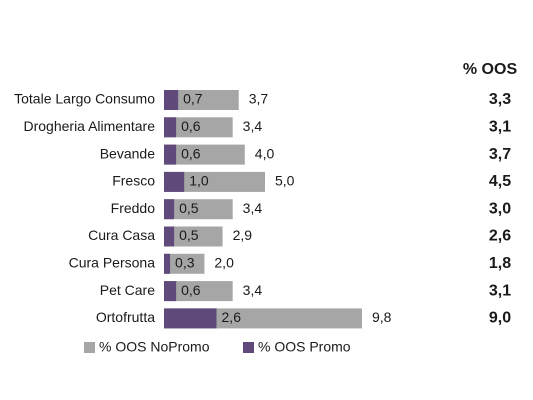 This screenshot has width=533, height=400. I want to click on value-label: 4,0, so click(265, 153).